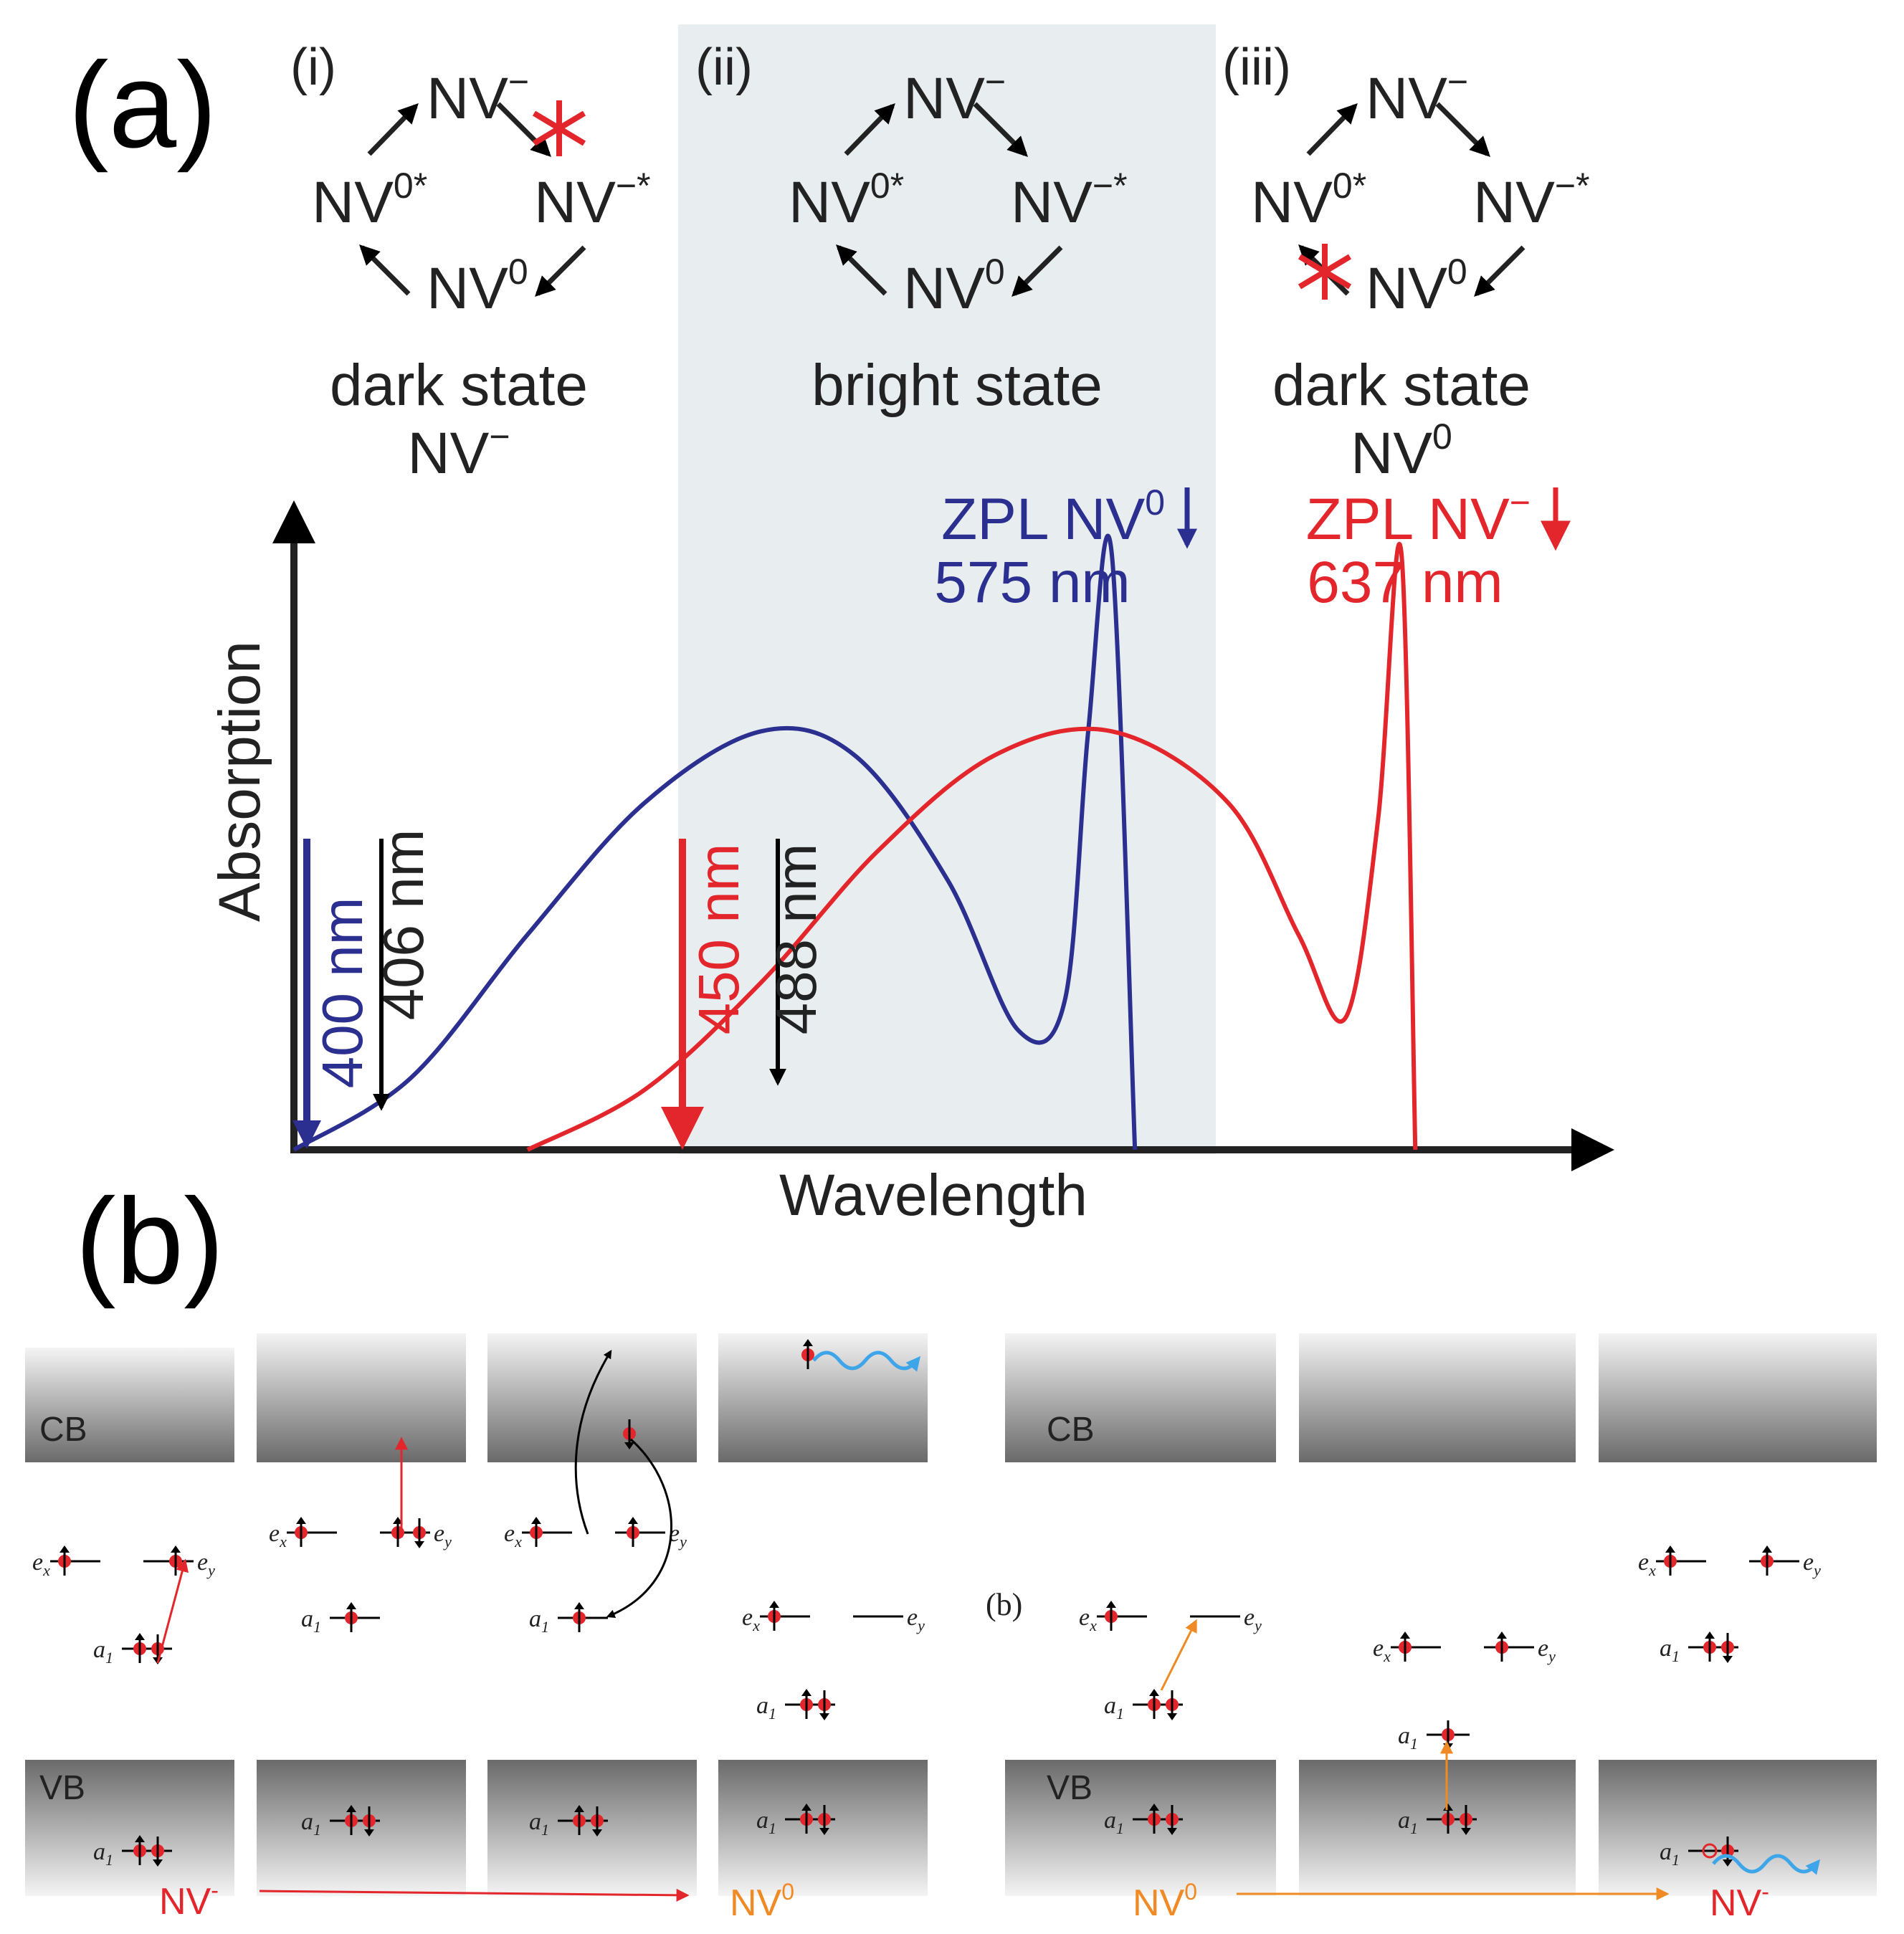 Image resolution: width=1904 pixels, height=1934 pixels. I want to click on y-axis-label: Absorption, so click(239, 782).